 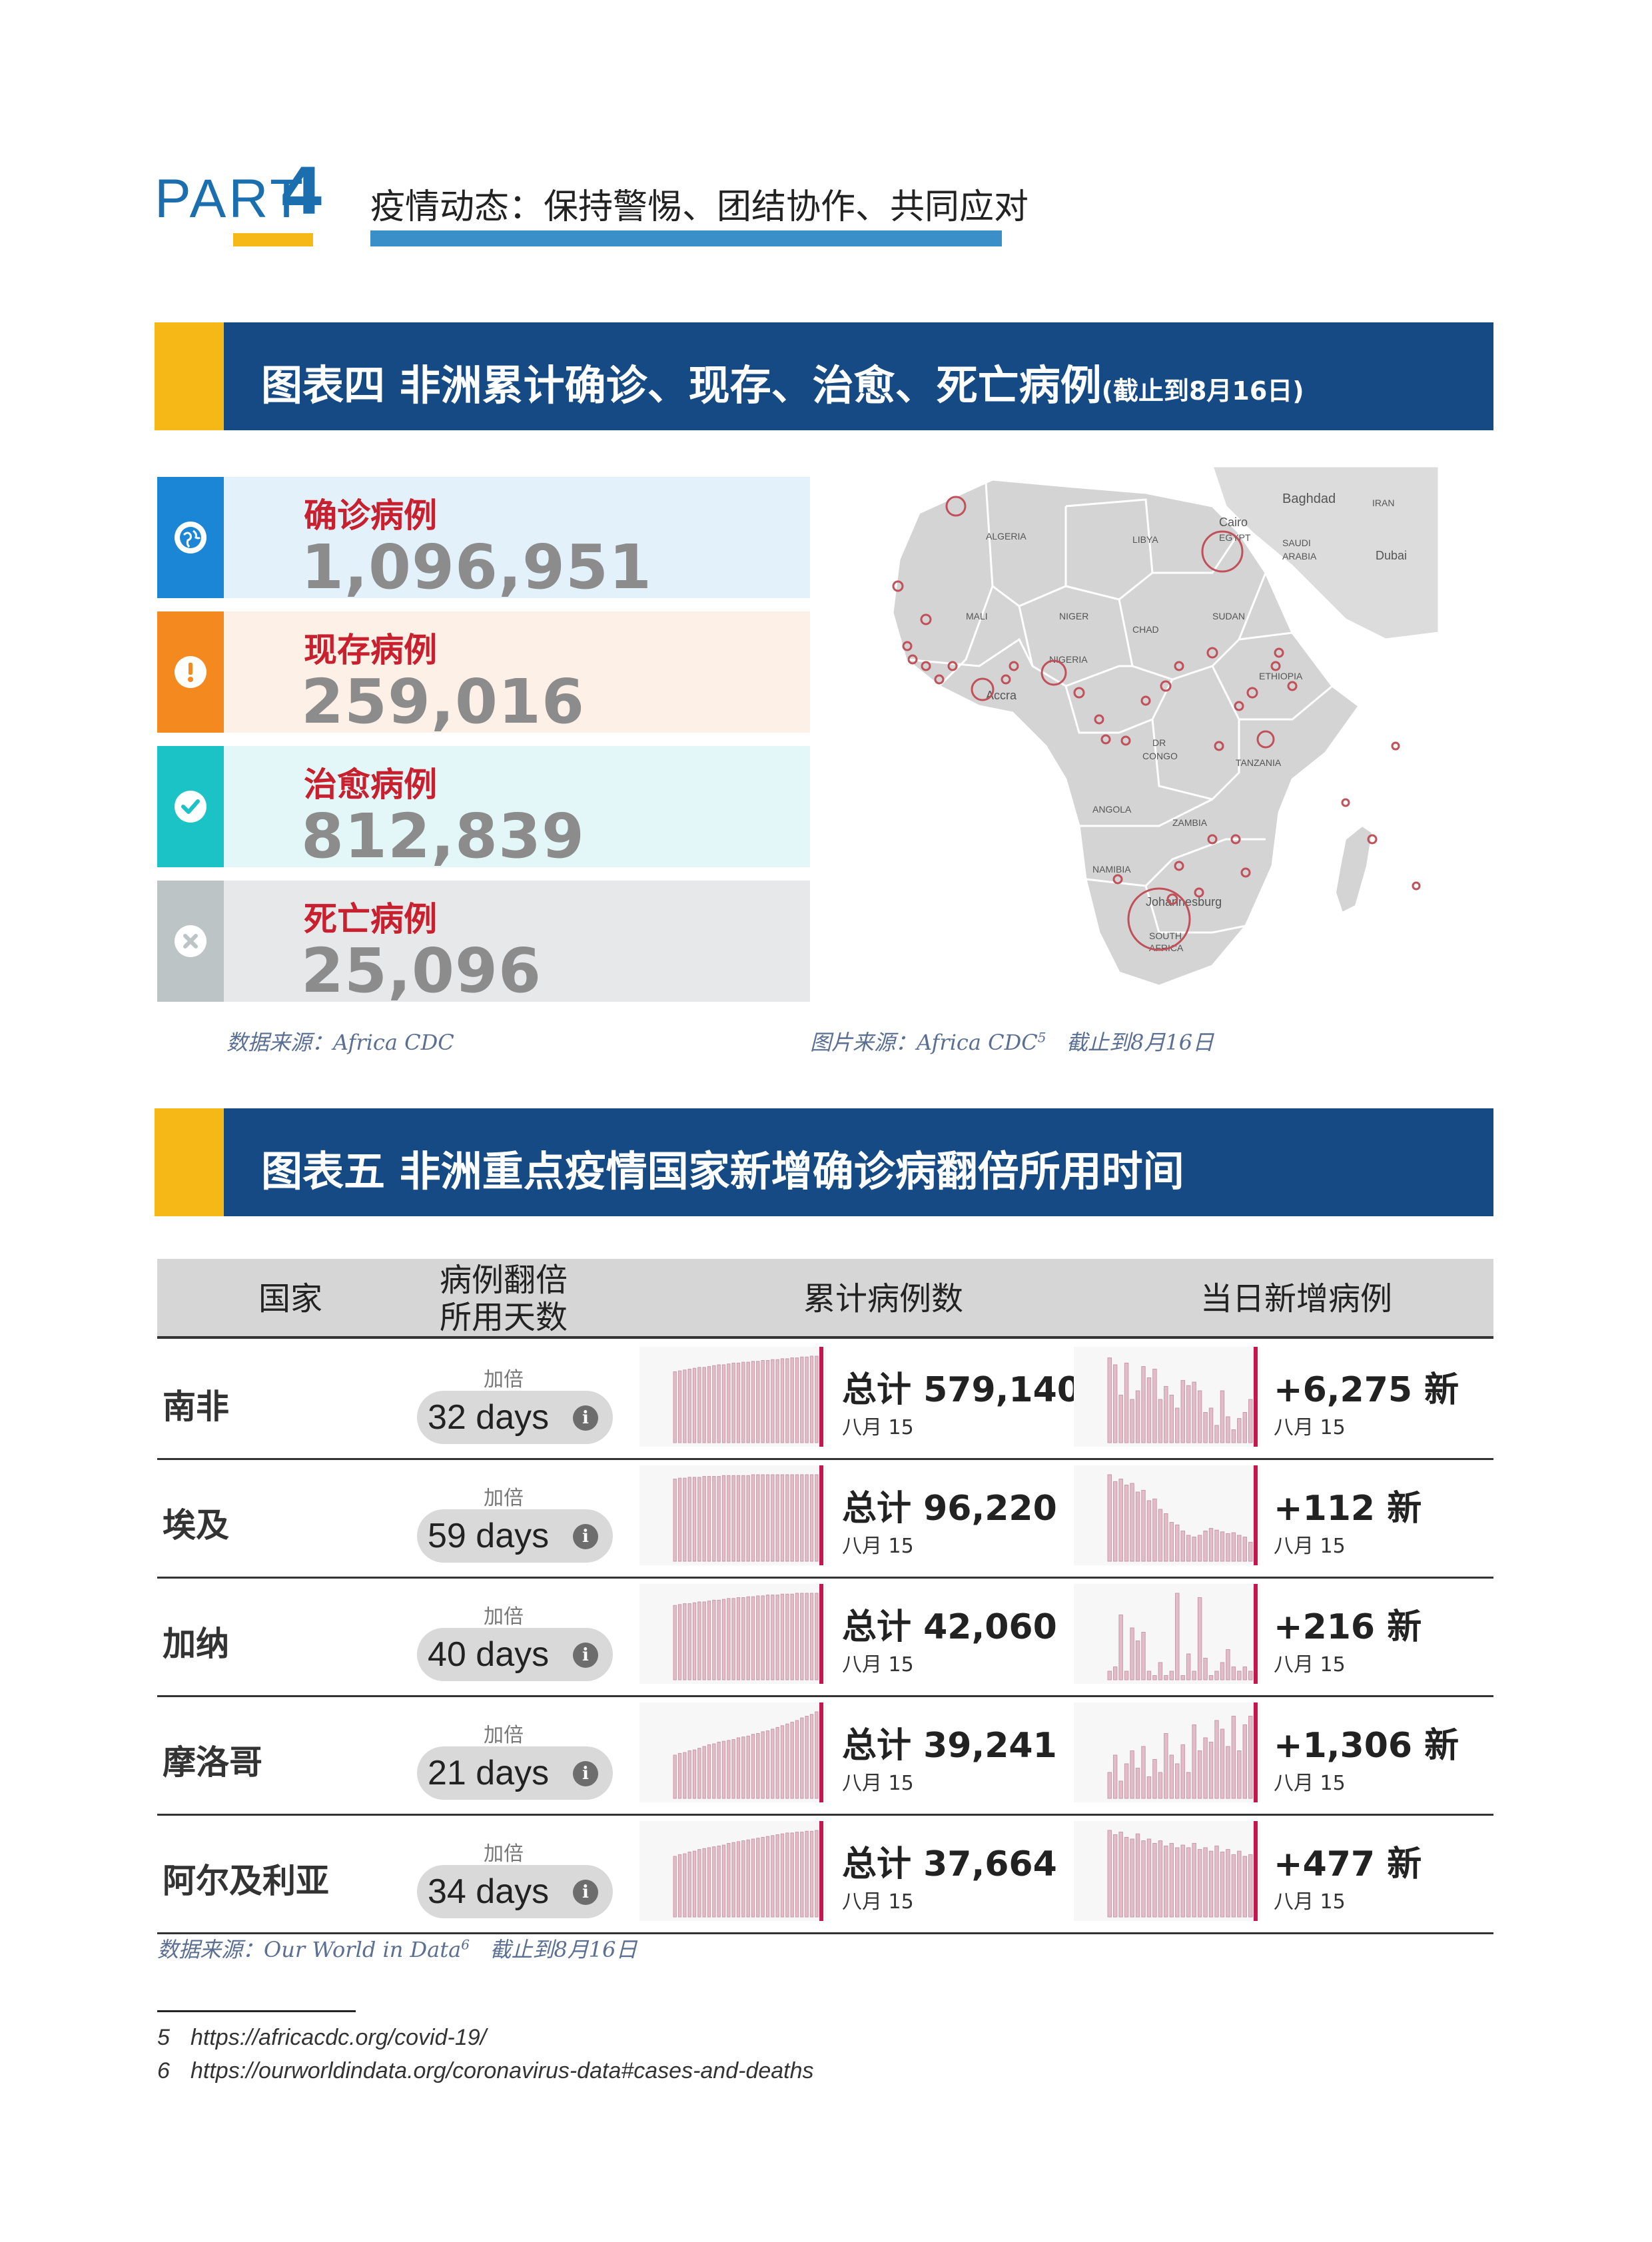 I want to click on stat-card: 治愈病例 812,839, so click(x=483, y=809).